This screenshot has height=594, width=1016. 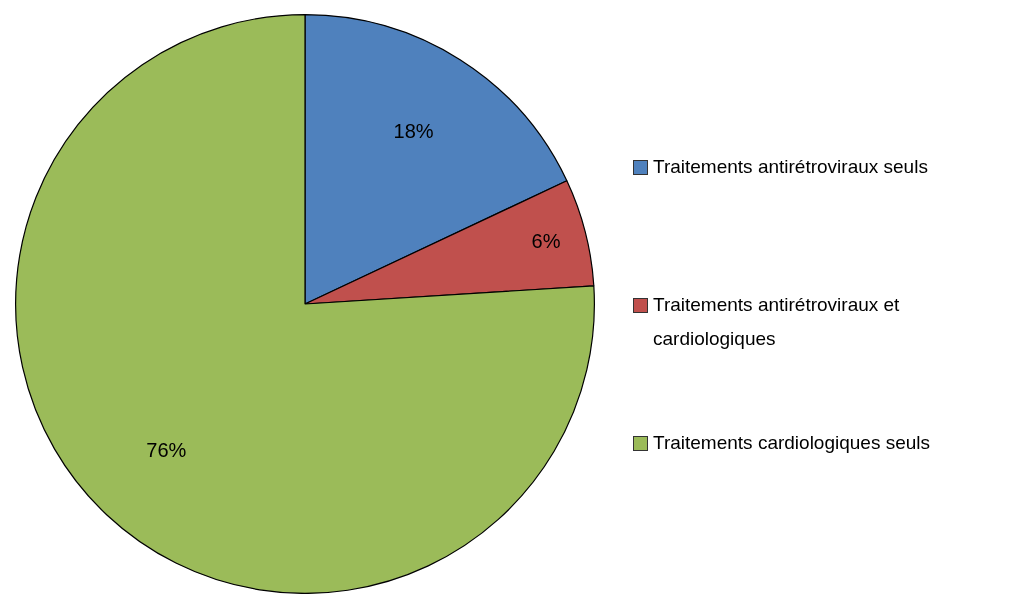 I want to click on legend-label: Traitements antirétroviraux seuls, so click(x=791, y=167).